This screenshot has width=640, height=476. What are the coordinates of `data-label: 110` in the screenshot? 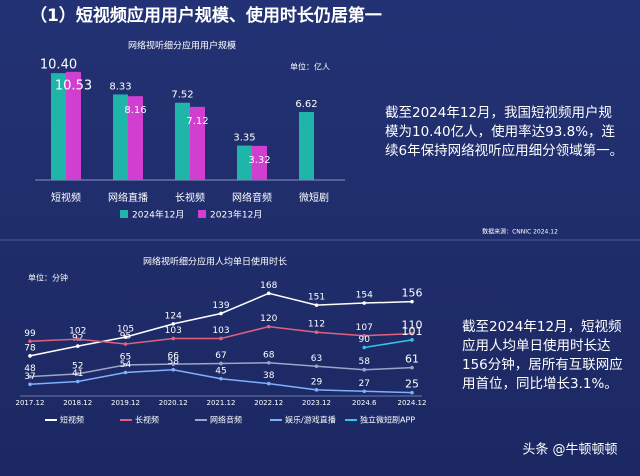 It's located at (412, 325).